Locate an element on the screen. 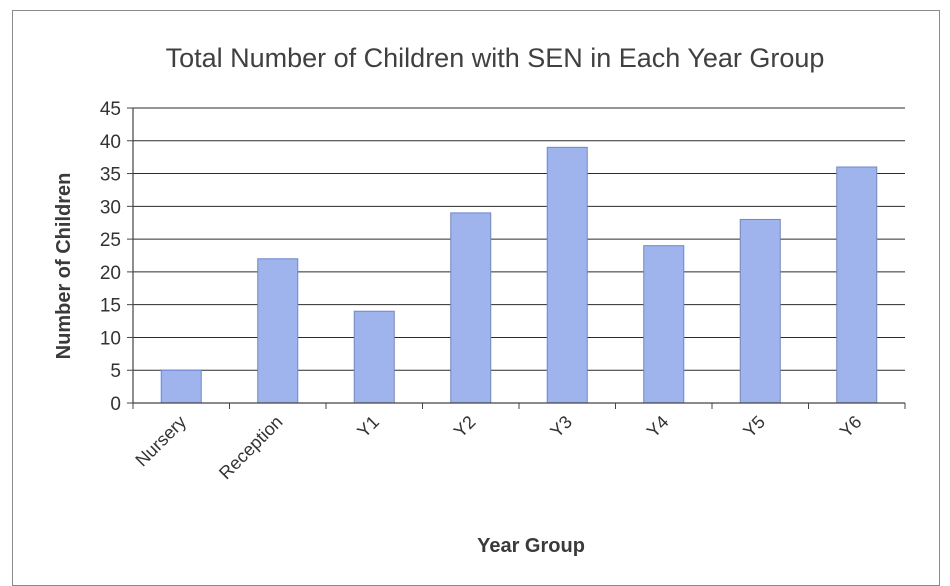 This screenshot has width=950, height=586. y-tick-label: 20 is located at coordinates (110, 273).